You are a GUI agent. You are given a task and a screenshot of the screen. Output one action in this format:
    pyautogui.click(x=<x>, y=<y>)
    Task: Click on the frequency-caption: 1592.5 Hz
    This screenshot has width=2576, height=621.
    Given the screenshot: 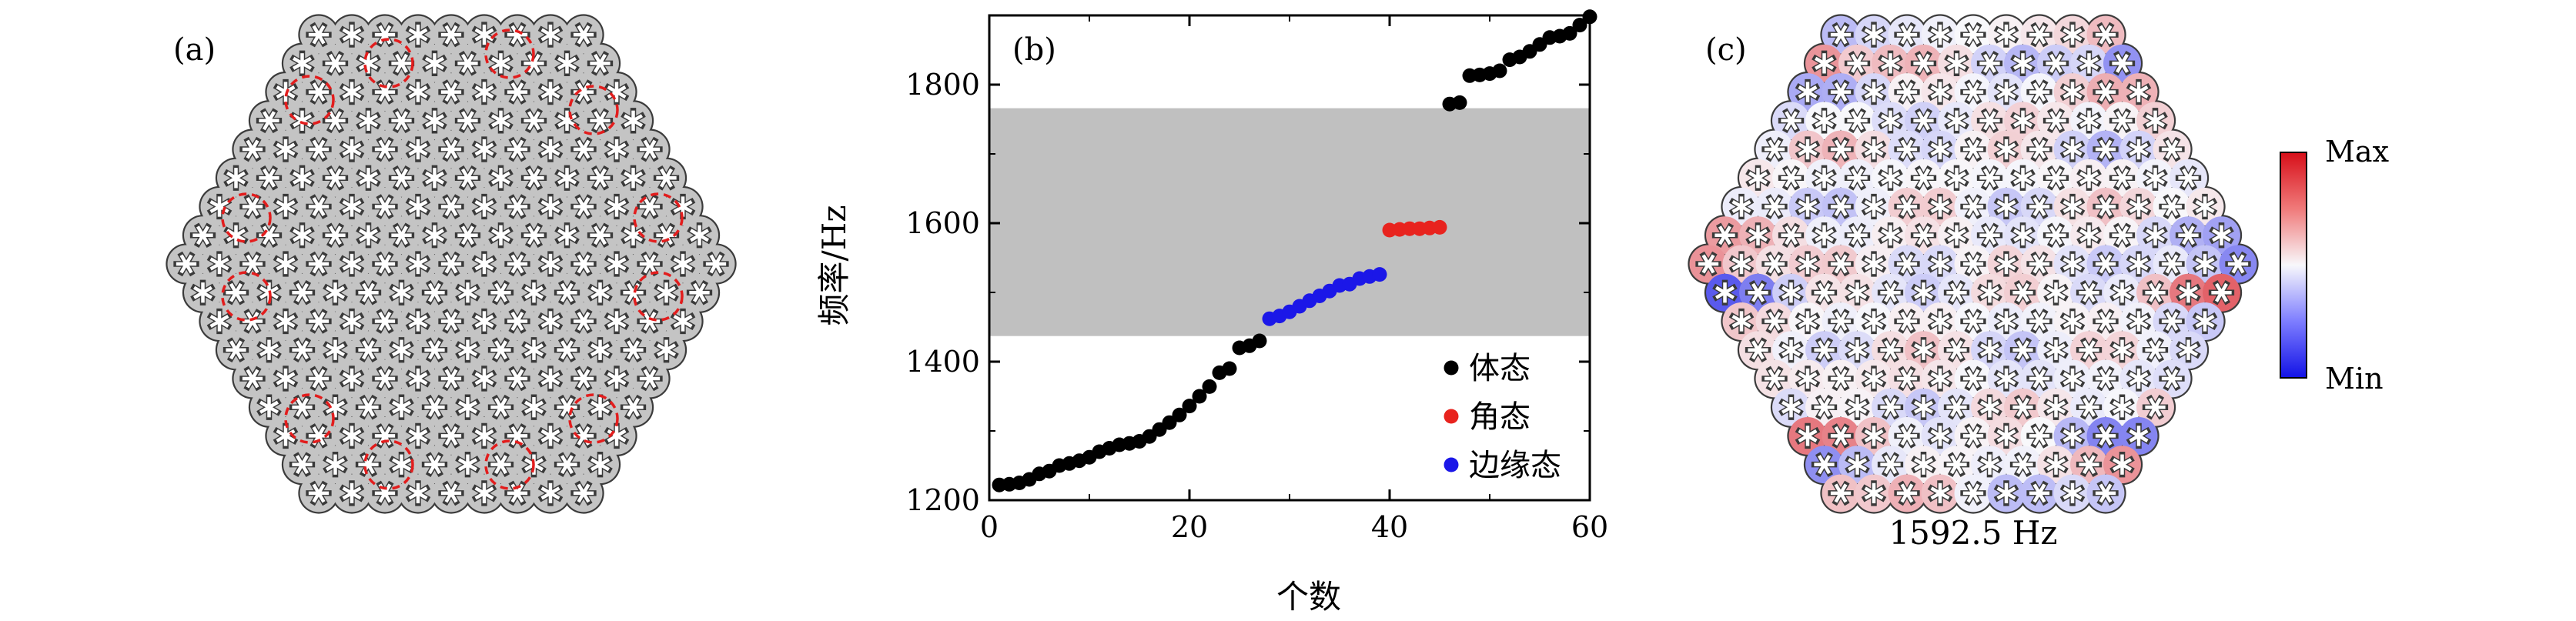 What is the action you would take?
    pyautogui.click(x=1973, y=533)
    